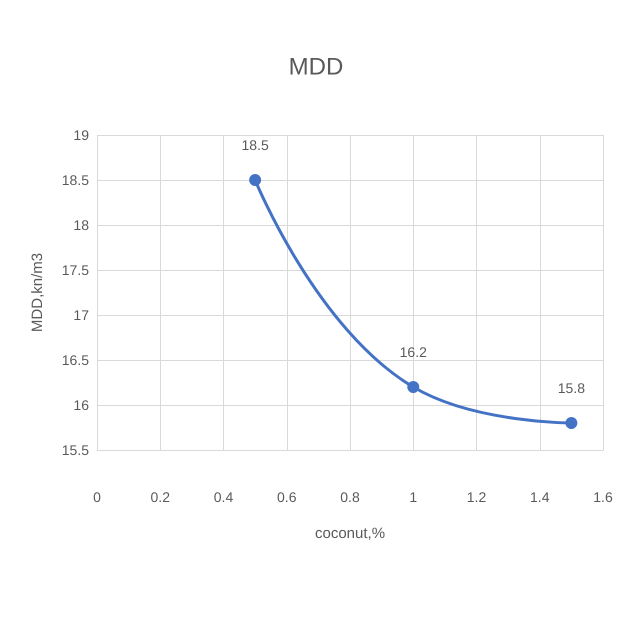  I want to click on x-tick-label: 1.2, so click(476, 497).